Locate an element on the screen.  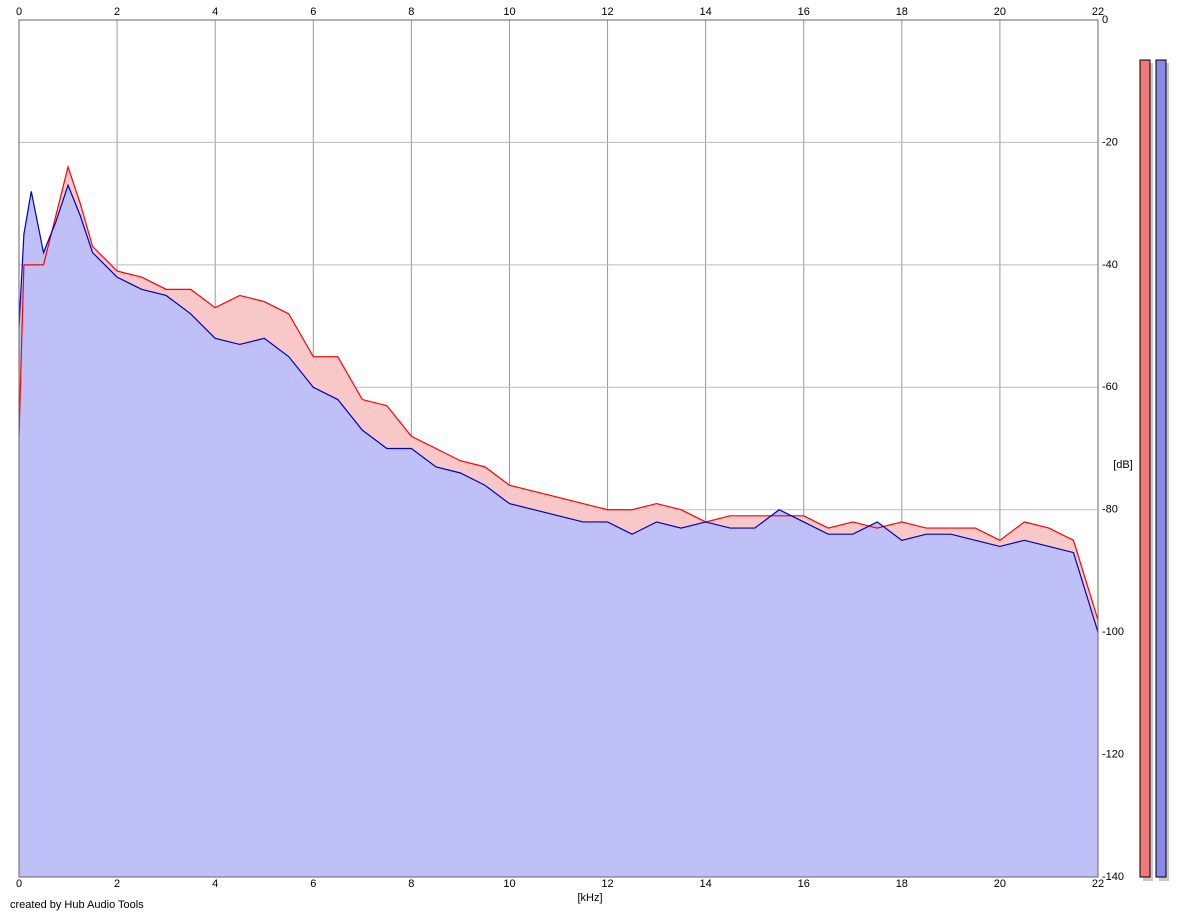
y-axis-label: [dB] is located at coordinates (1123, 465).